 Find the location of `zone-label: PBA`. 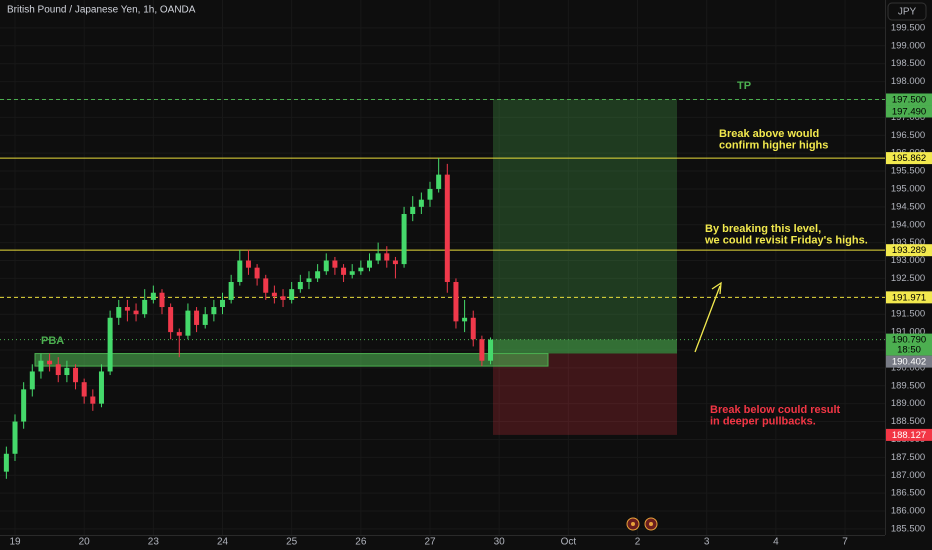

zone-label: PBA is located at coordinates (52, 341).